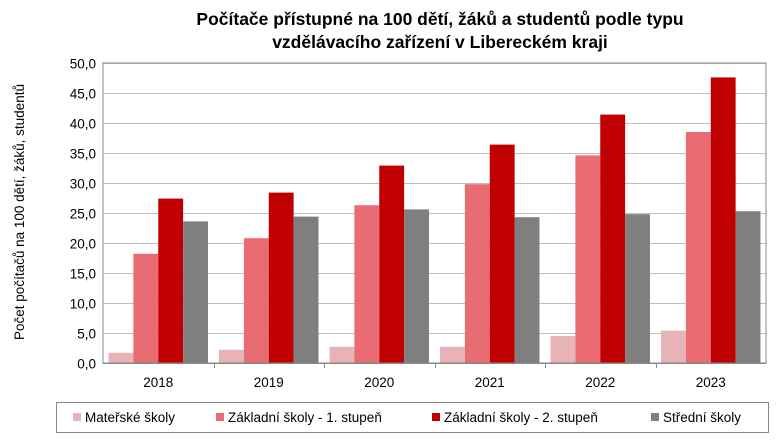  I want to click on y-tick-label: 40,0, so click(83, 124).